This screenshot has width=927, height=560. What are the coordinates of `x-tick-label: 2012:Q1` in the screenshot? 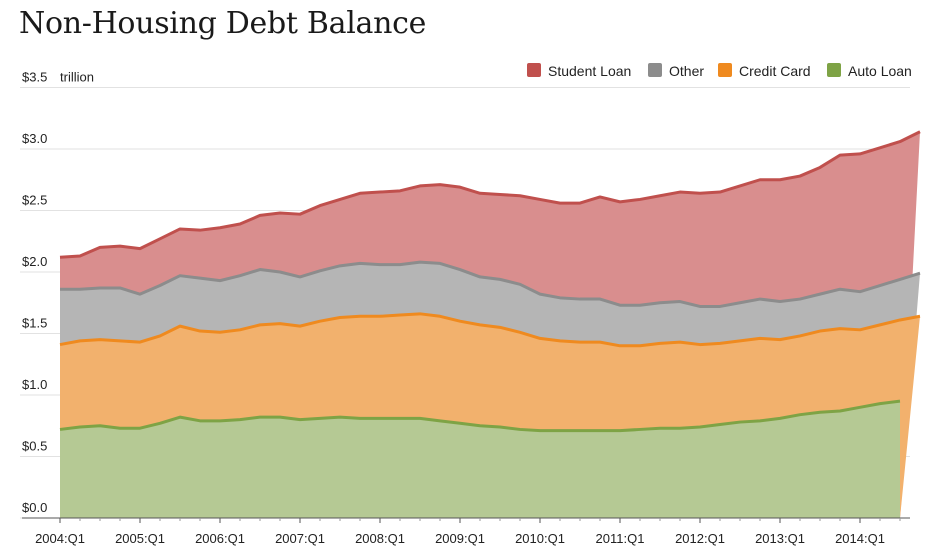 It's located at (700, 538).